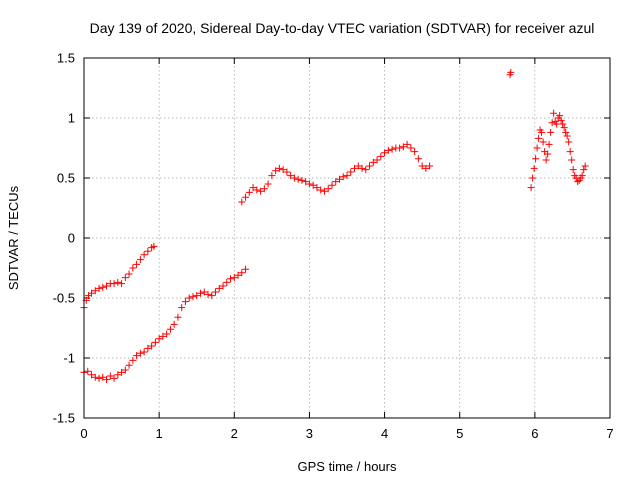 The image size is (640, 480). What do you see at coordinates (64, 418) in the screenshot?
I see `y-tick-label: -1.5` at bounding box center [64, 418].